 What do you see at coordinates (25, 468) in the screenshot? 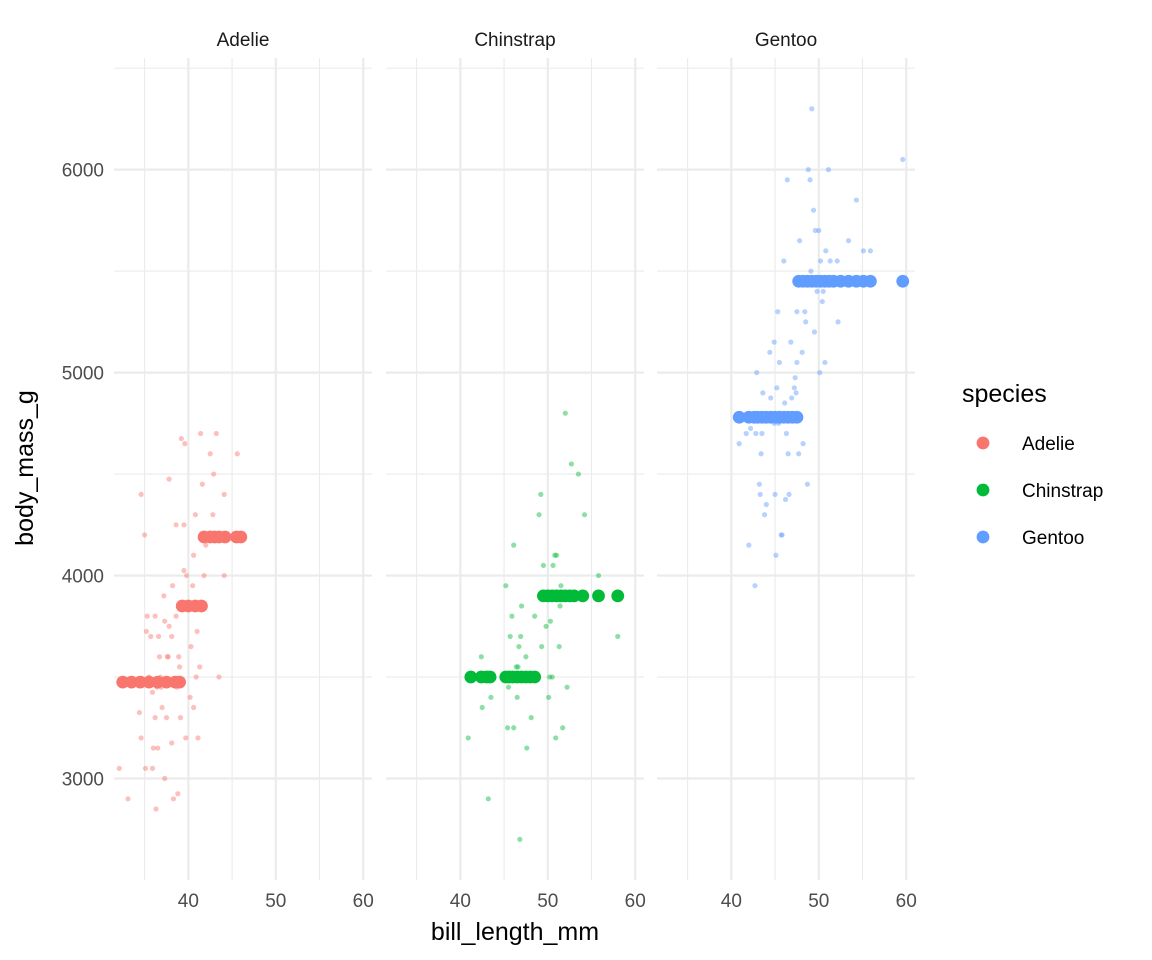
I see `y-axis-title: body_mass_g` at bounding box center [25, 468].